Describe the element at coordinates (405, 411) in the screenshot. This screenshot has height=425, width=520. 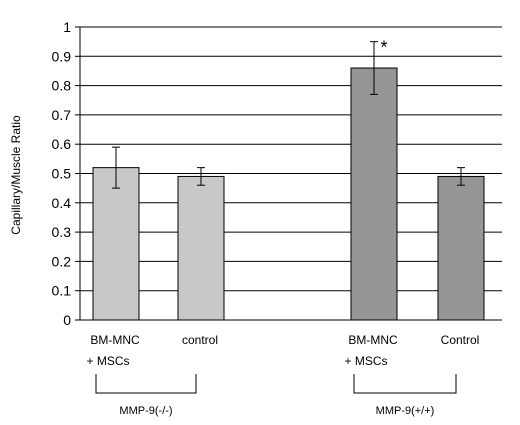
I see `group-label: MMP-9(+/+)` at that location.